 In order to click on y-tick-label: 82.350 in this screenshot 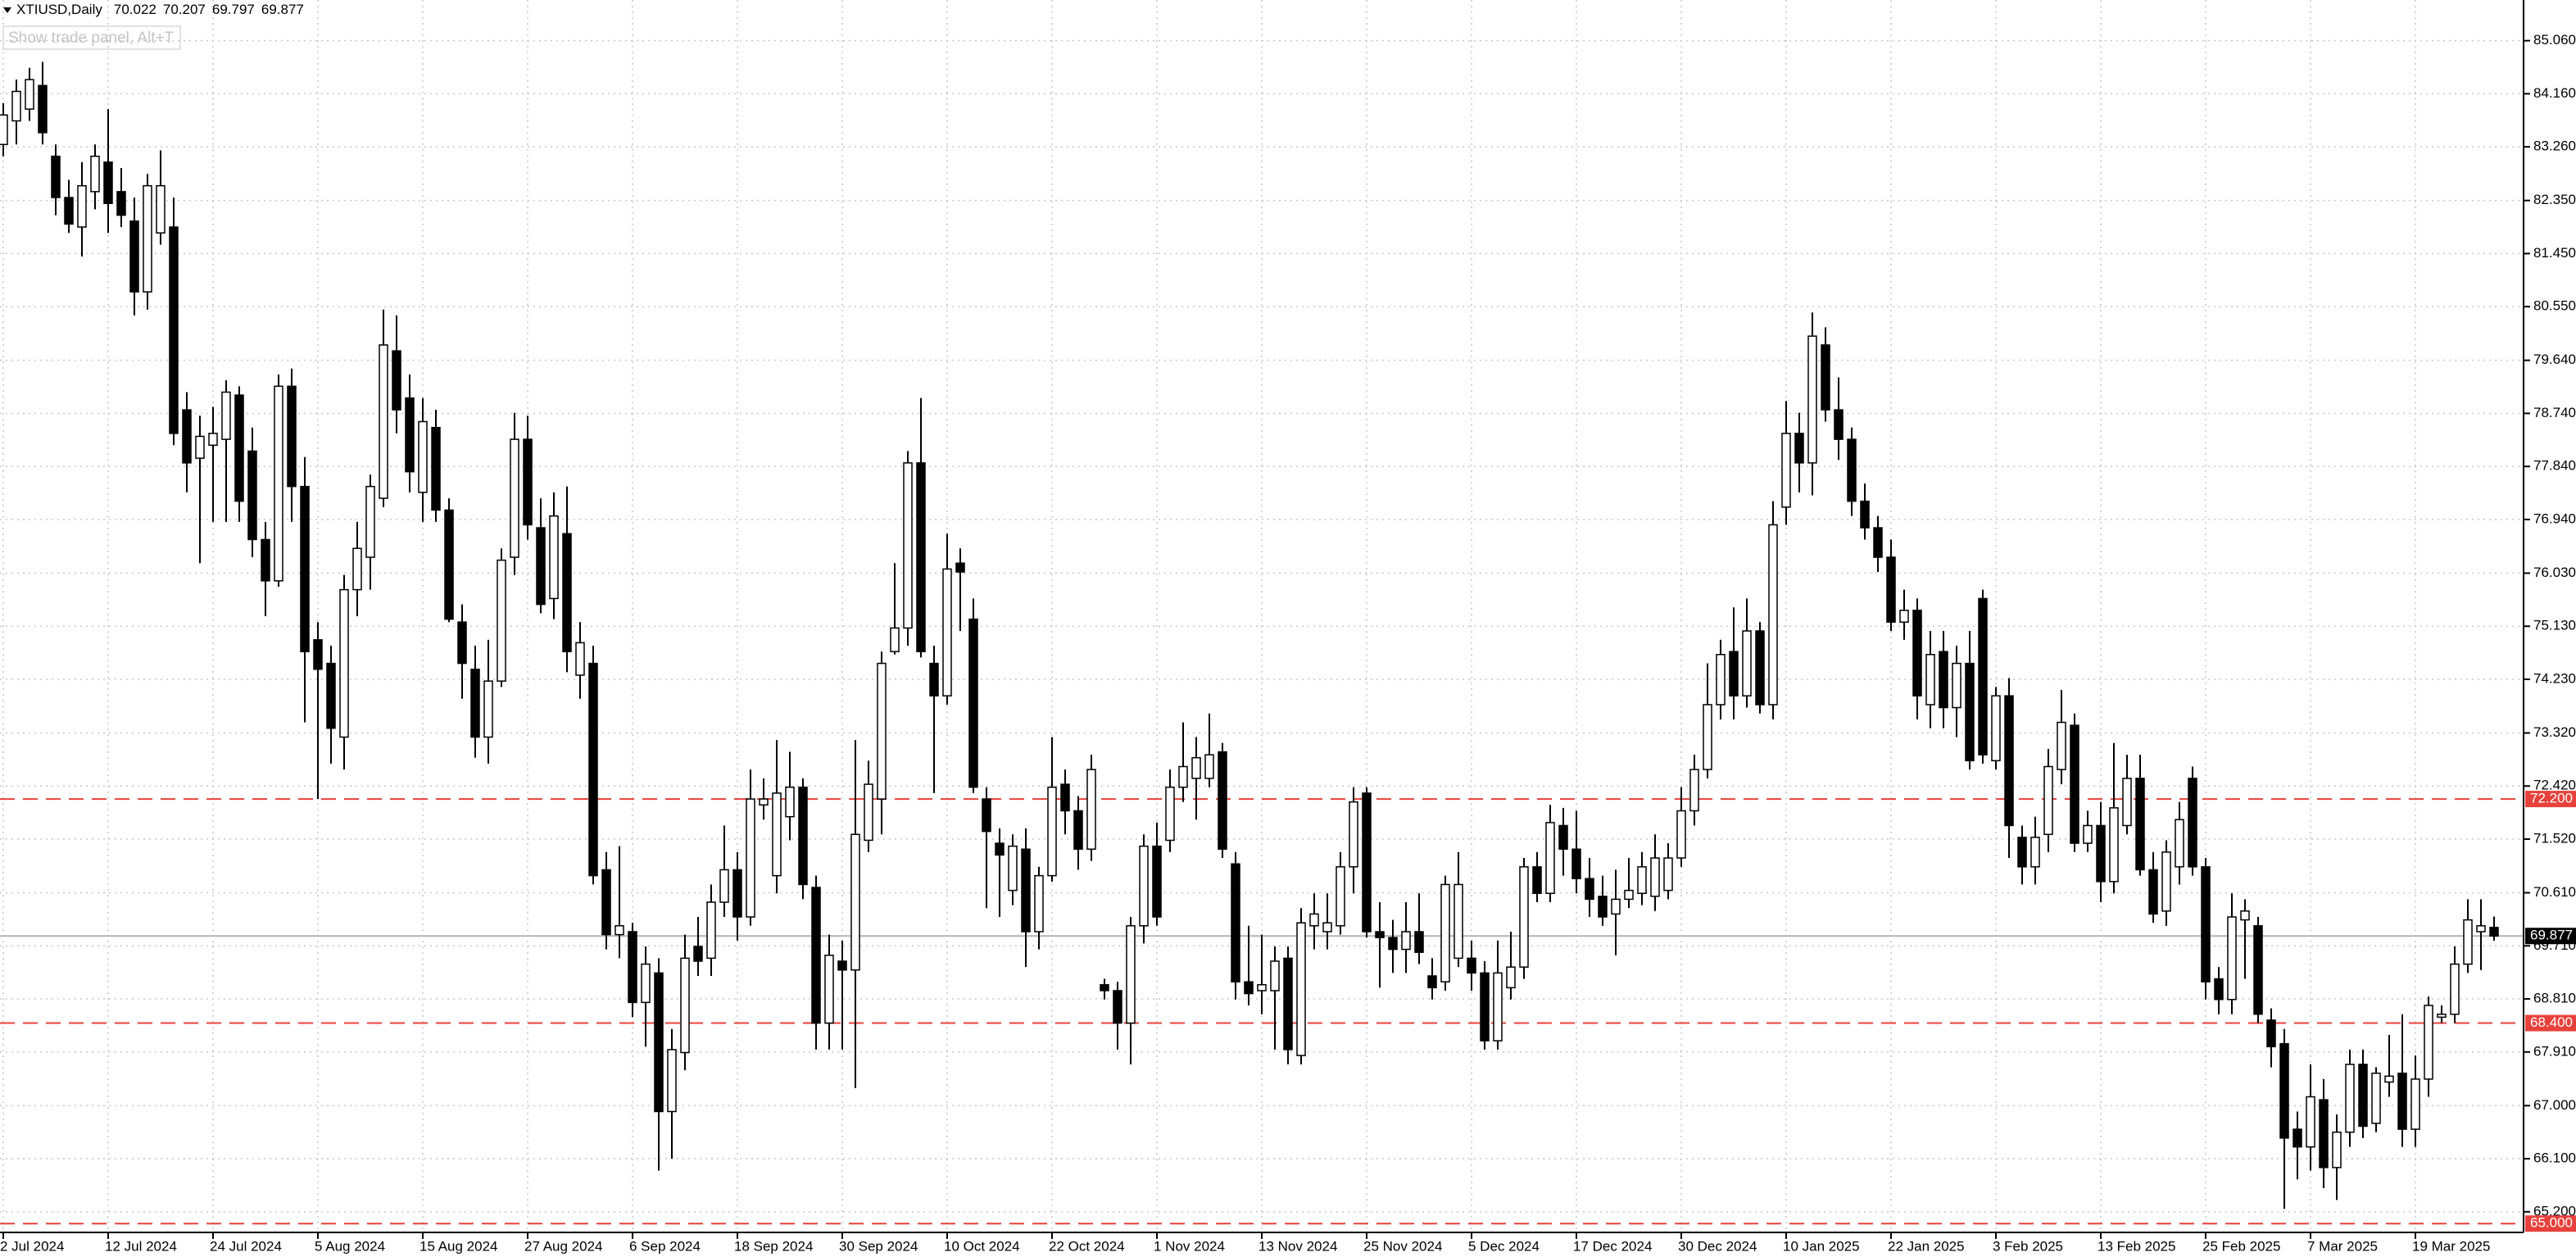, I will do `click(2554, 199)`.